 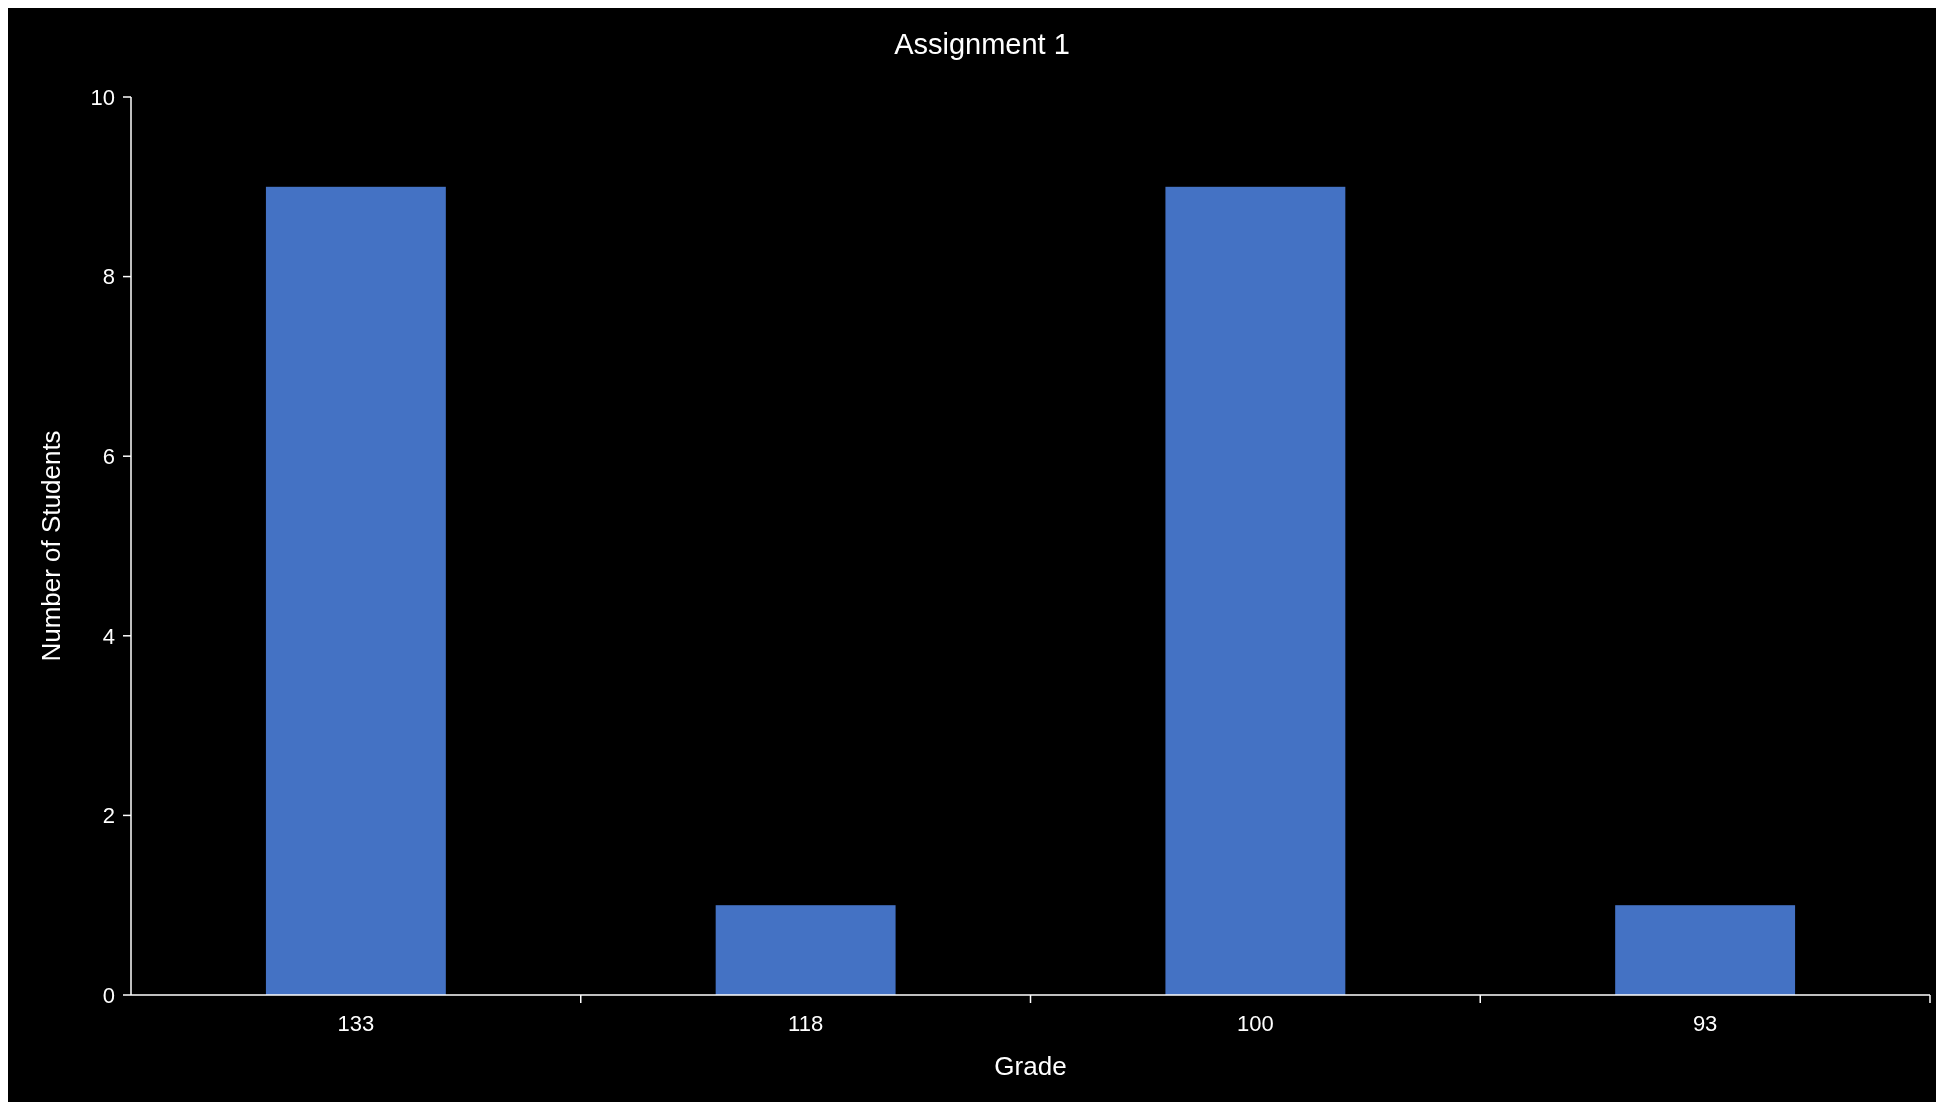 What do you see at coordinates (982, 44) in the screenshot?
I see `chart-title: Assignment 1` at bounding box center [982, 44].